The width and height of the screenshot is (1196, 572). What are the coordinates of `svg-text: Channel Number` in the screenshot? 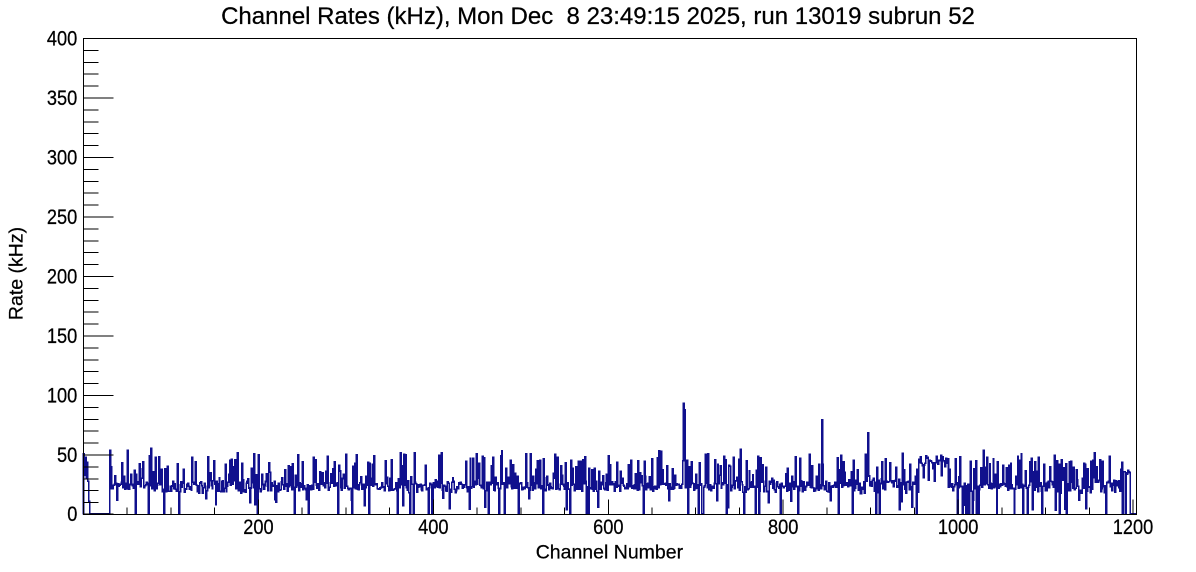 It's located at (610, 552).